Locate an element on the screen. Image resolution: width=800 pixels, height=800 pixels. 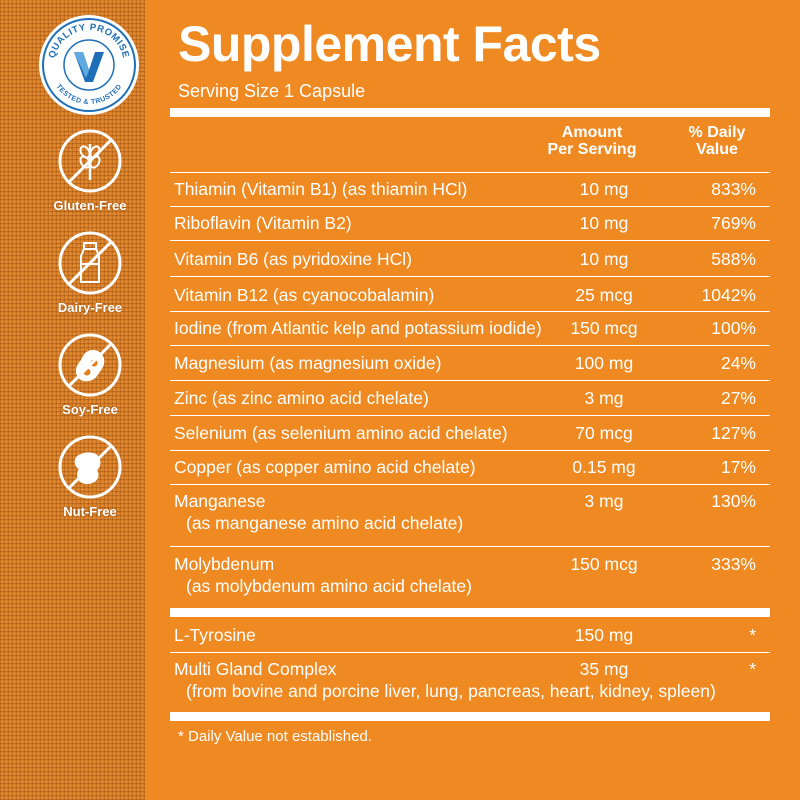
nutrient-dv: 17% is located at coordinates (738, 467).